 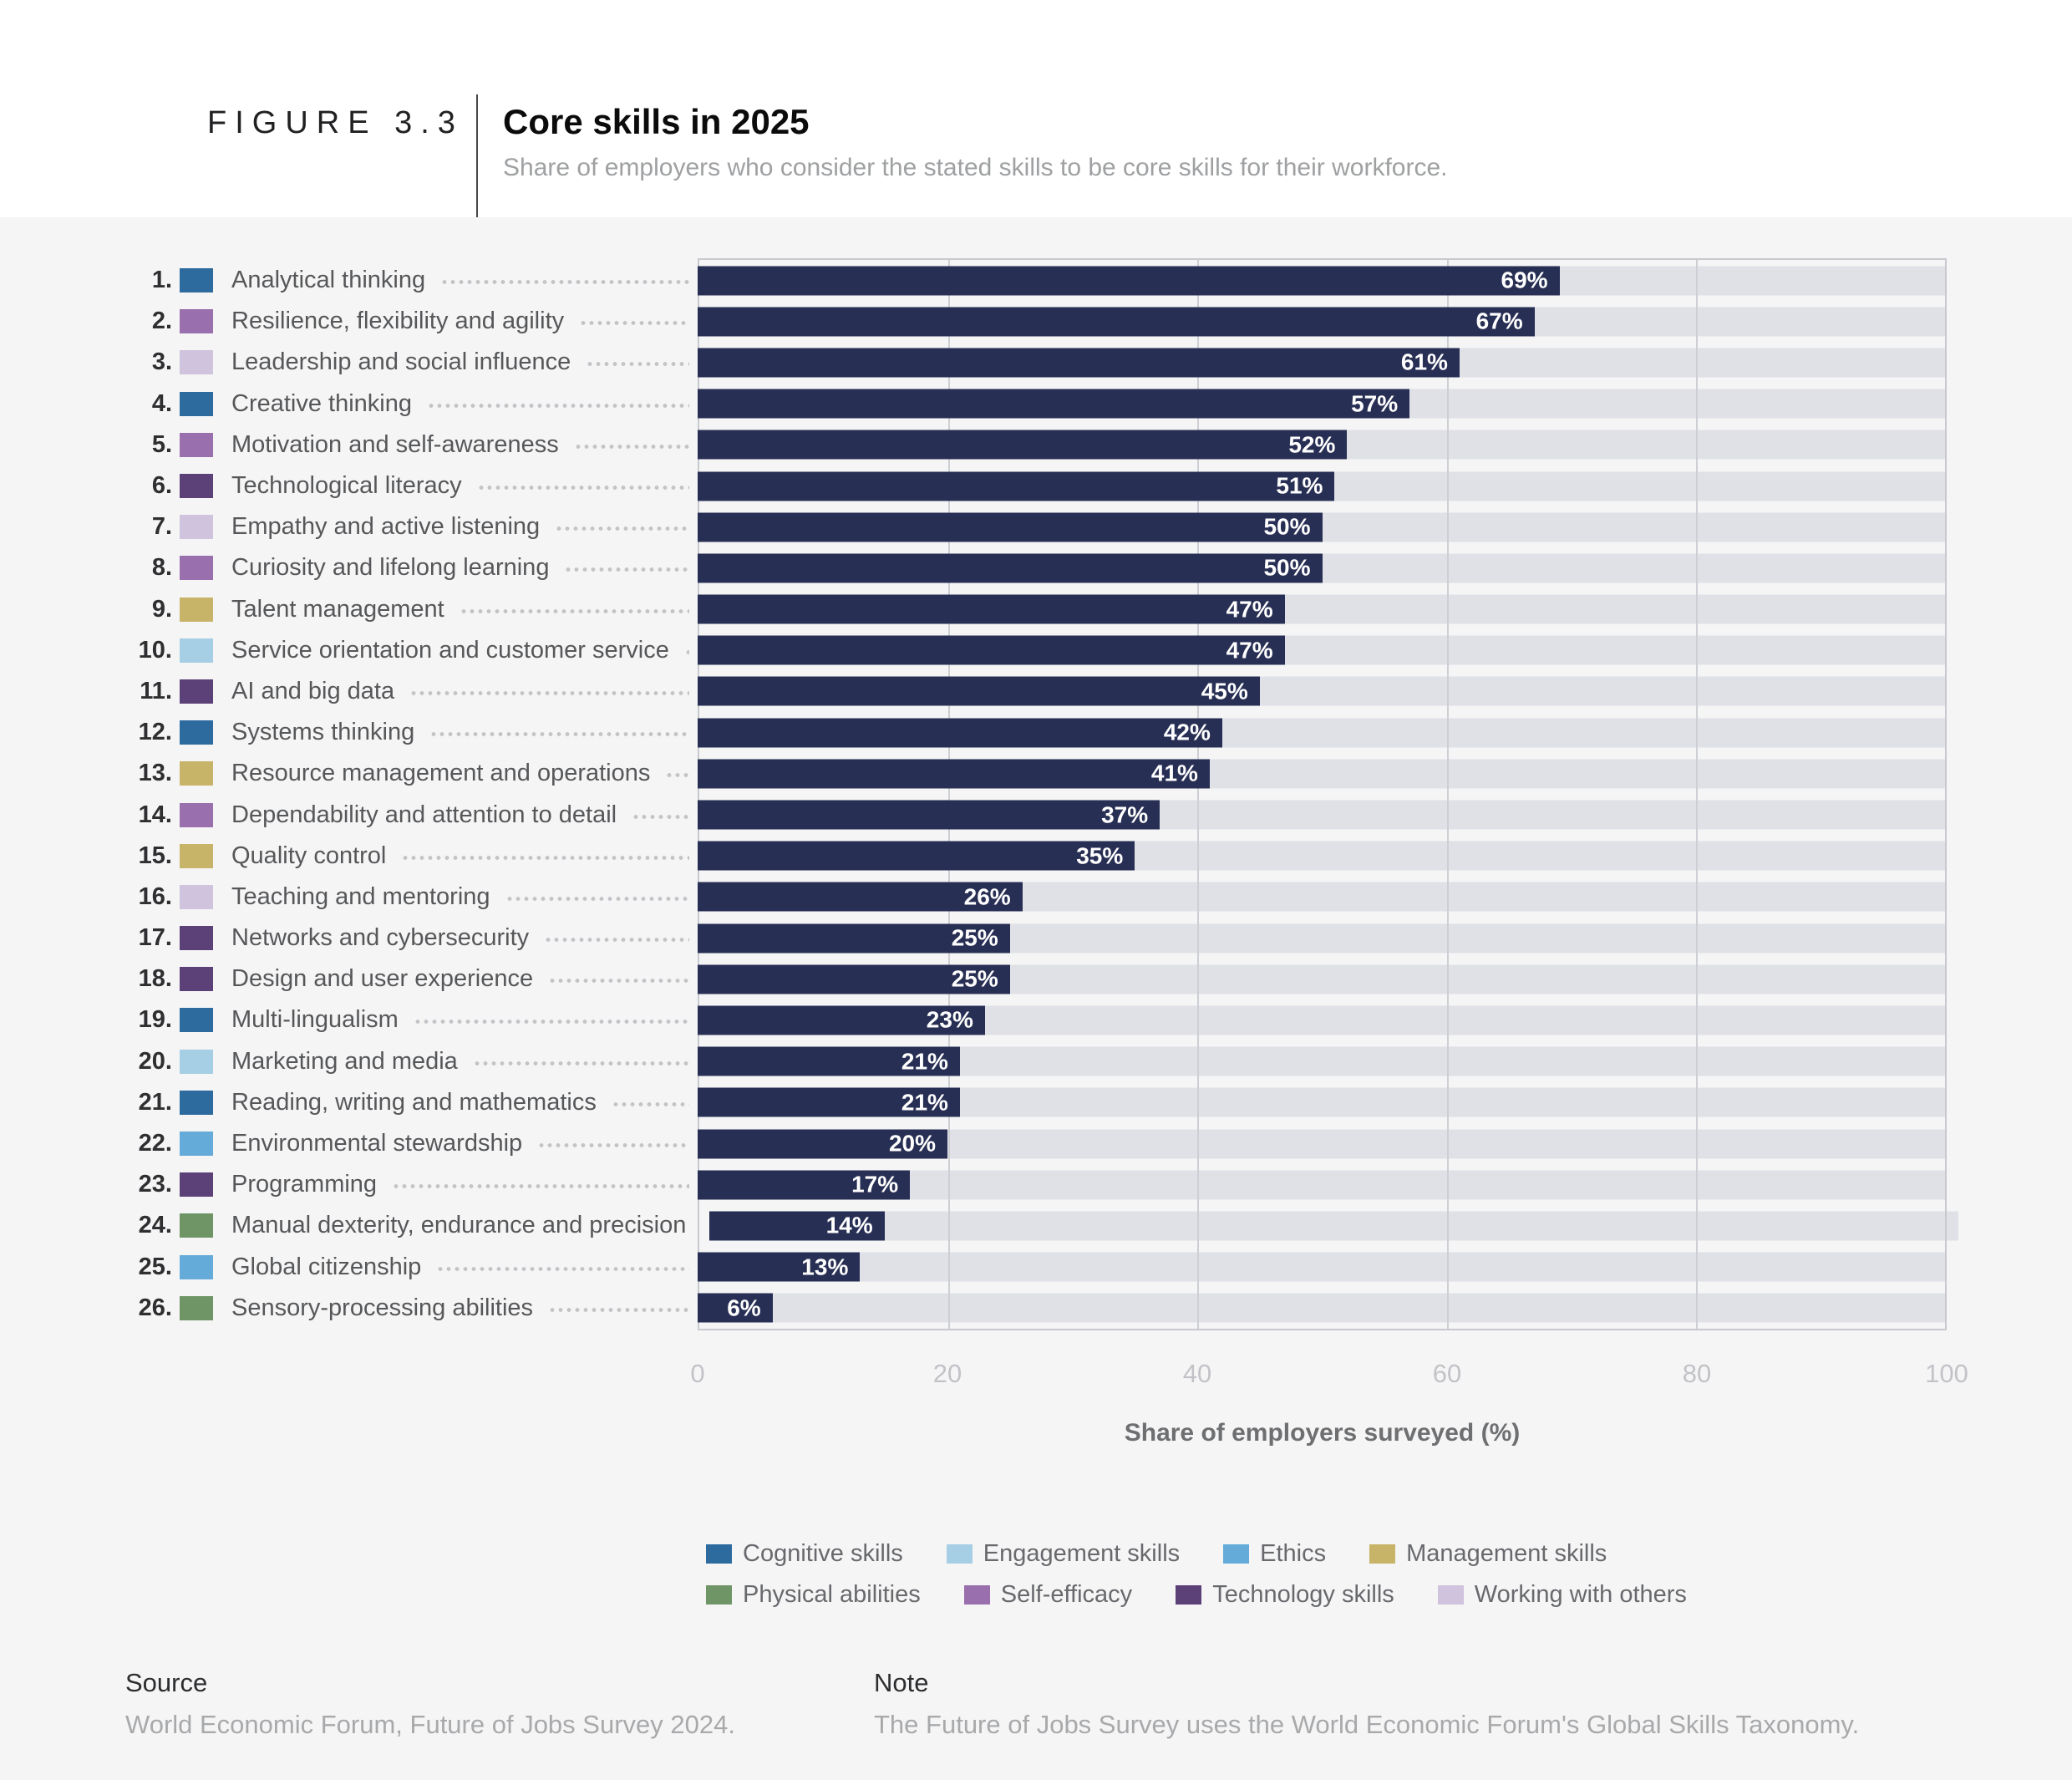 I want to click on skill-row: 19. Multi-lingualism 23%, so click(x=1036, y=1019).